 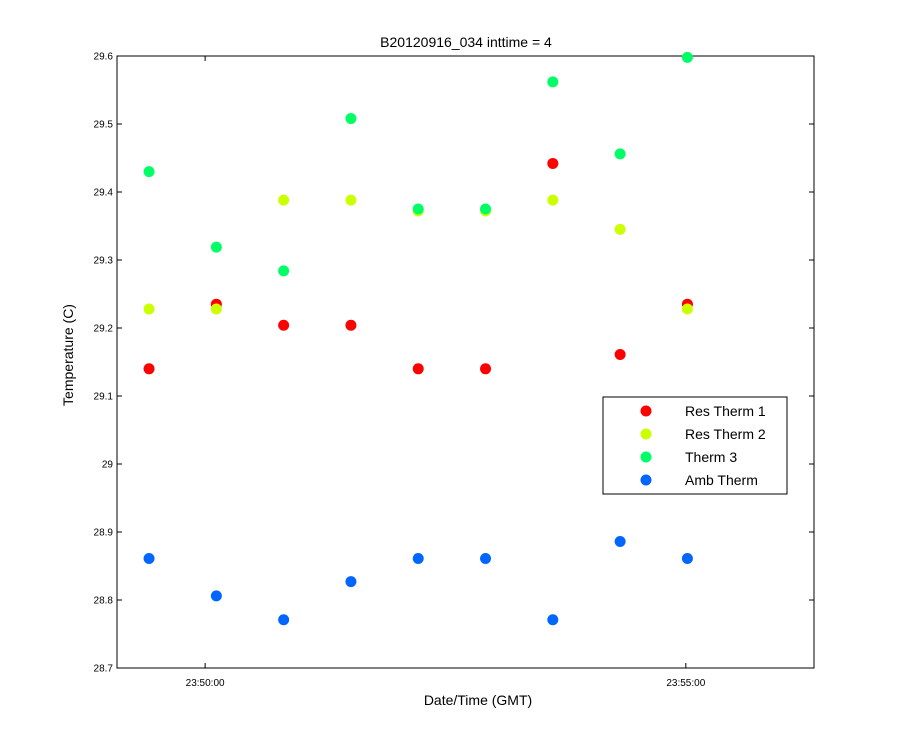 I want to click on x-axis-label: Date/Time (GMT), so click(x=478, y=700).